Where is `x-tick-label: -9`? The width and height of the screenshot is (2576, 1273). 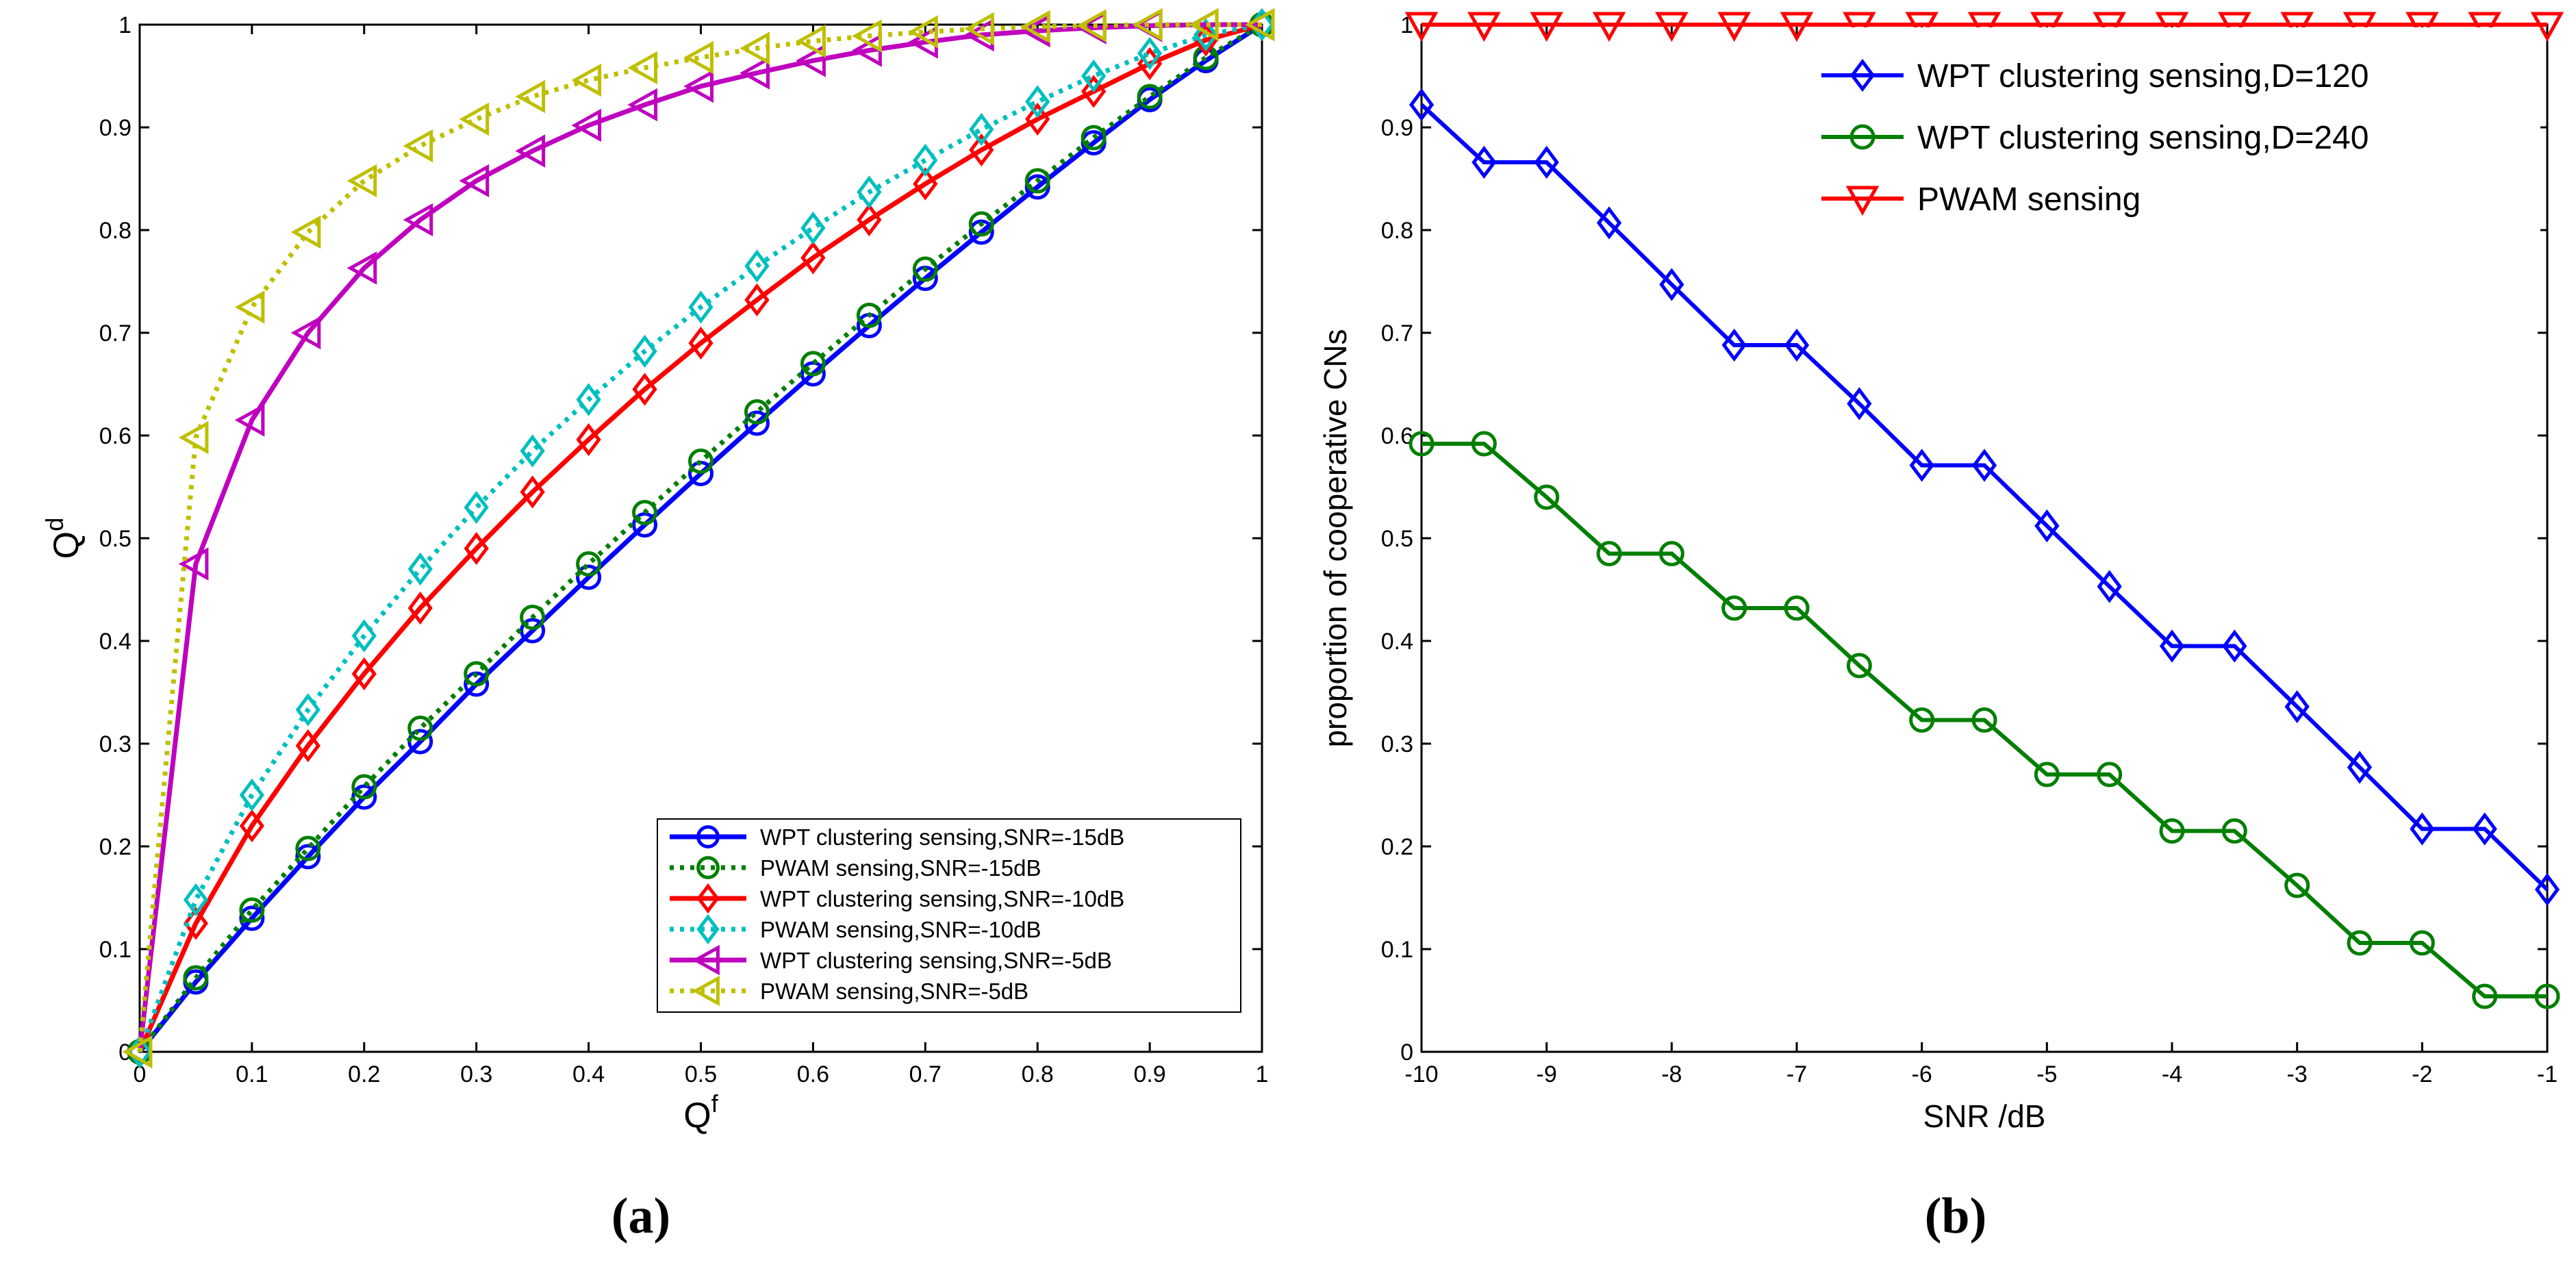
x-tick-label: -9 is located at coordinates (1547, 1074).